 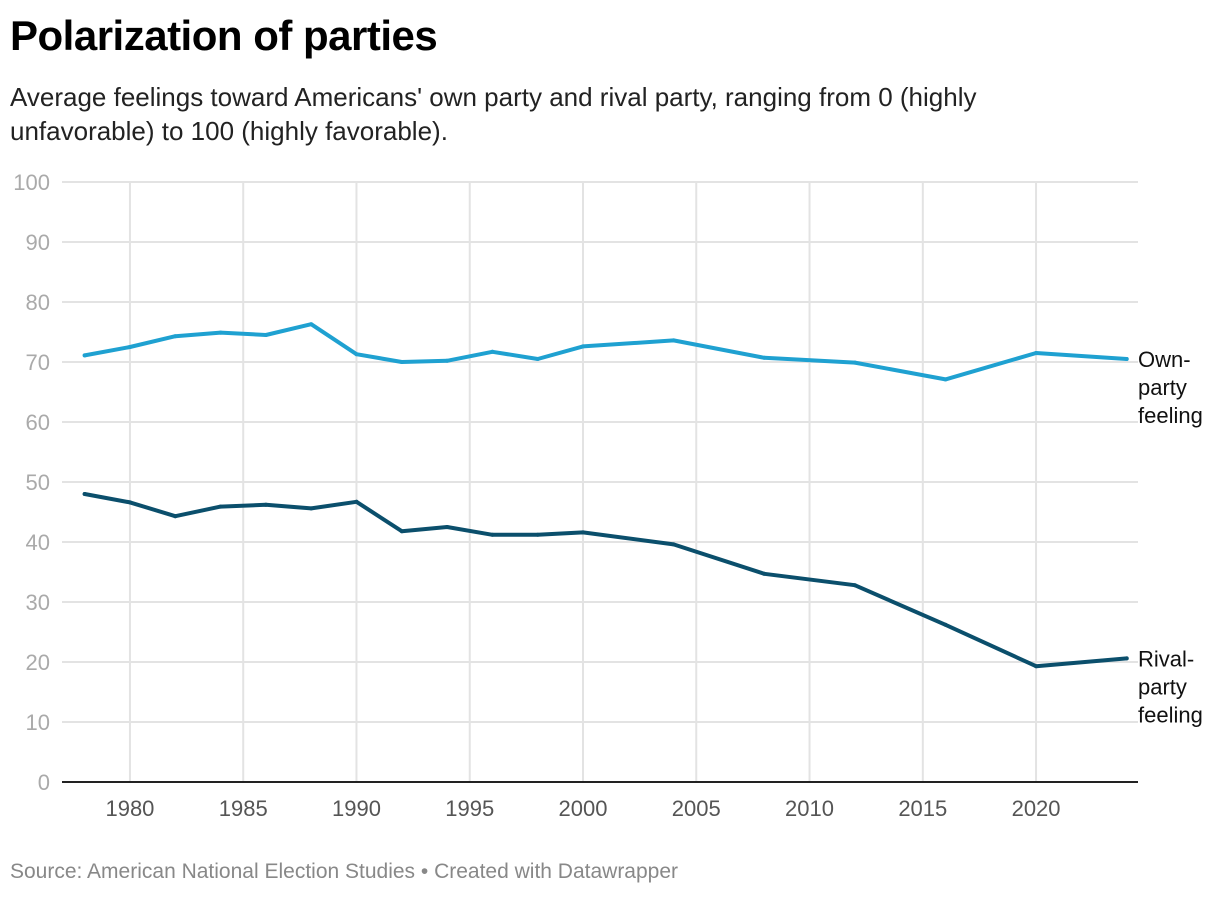 What do you see at coordinates (356, 808) in the screenshot?
I see `x-tick-label-1990: 1990` at bounding box center [356, 808].